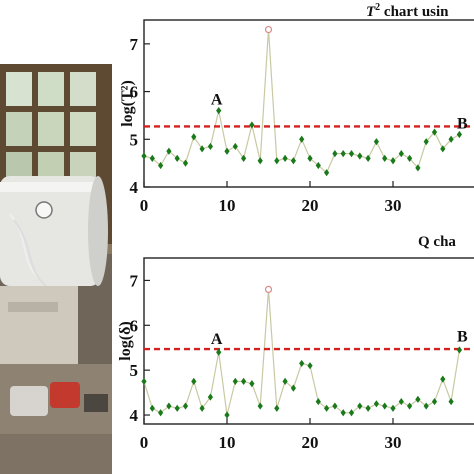 Image resolution: width=474 pixels, height=474 pixels. I want to click on x-tick-label: 20, so click(310, 205).